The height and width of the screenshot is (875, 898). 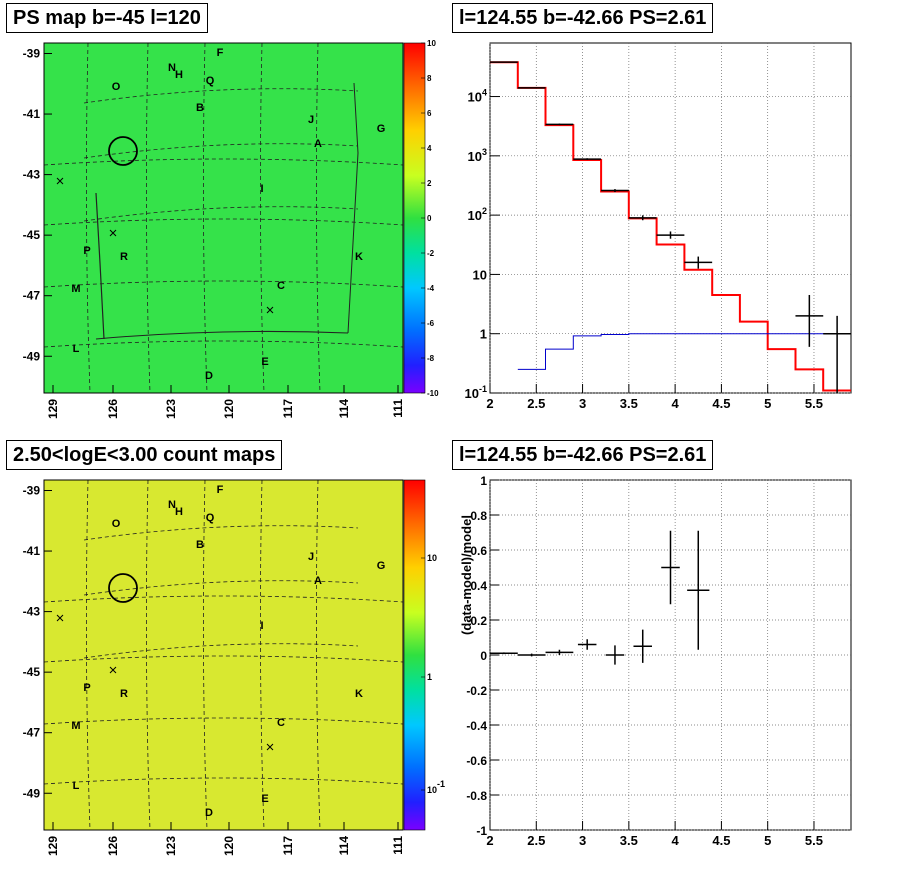 I want to click on map1-colorbar-label: -8, so click(x=431, y=358).